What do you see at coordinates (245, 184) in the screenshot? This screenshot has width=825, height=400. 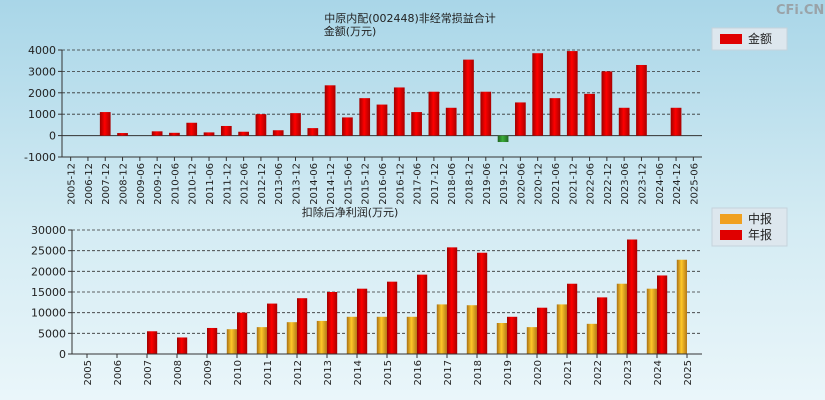 I see `x-tick-label: 2012-06` at bounding box center [245, 184].